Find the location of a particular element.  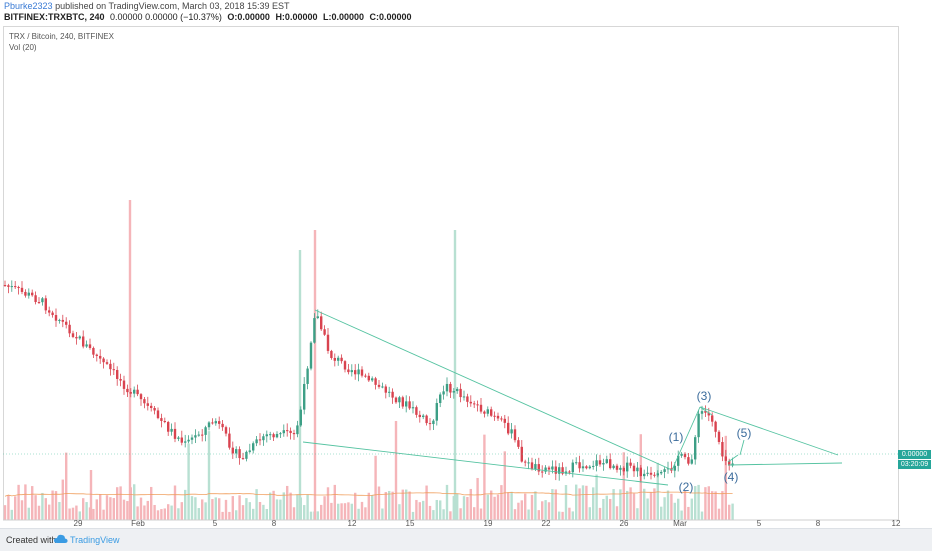

volume-legend: Vol (20) is located at coordinates (23, 47).